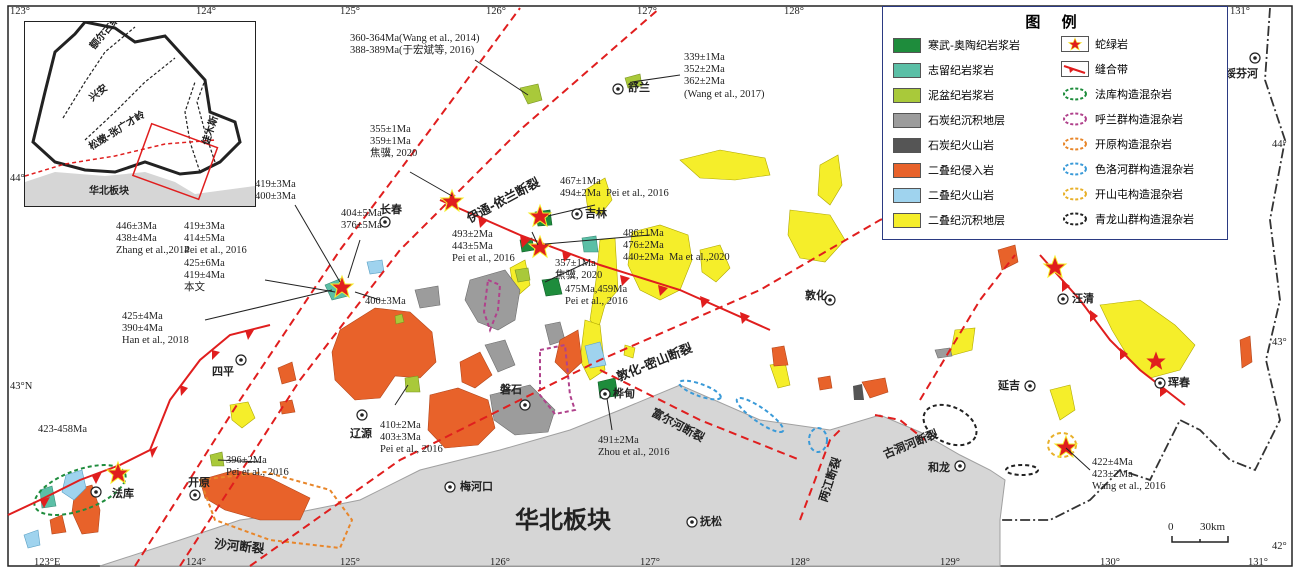 The image size is (1301, 578). Describe the element at coordinates (361, 433) in the screenshot. I see `city-label-liaoyuan: 辽源` at that location.